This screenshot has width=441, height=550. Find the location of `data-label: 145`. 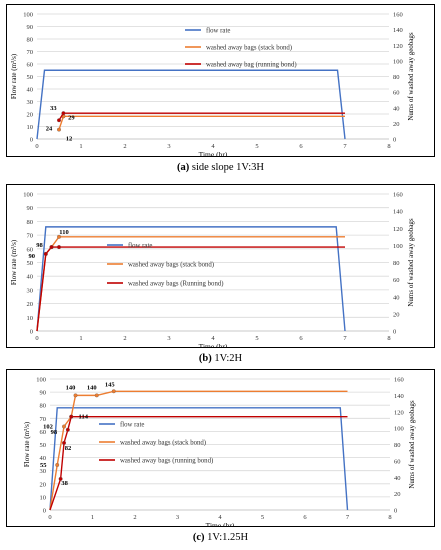

data-label: 145 is located at coordinates (110, 384).